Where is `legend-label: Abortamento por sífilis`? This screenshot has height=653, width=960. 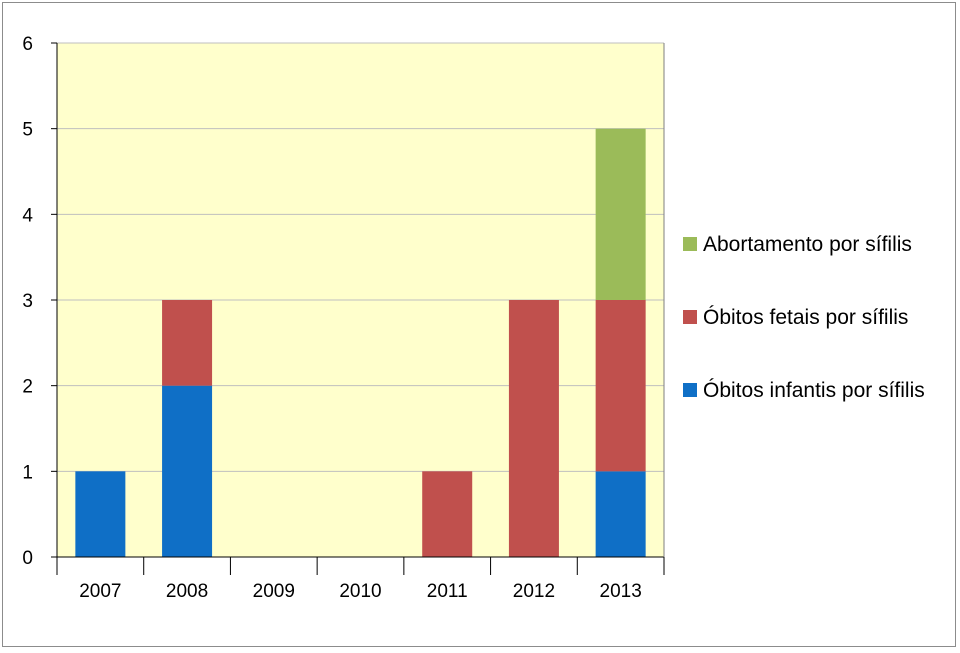
legend-label: Abortamento por sífilis is located at coordinates (807, 244).